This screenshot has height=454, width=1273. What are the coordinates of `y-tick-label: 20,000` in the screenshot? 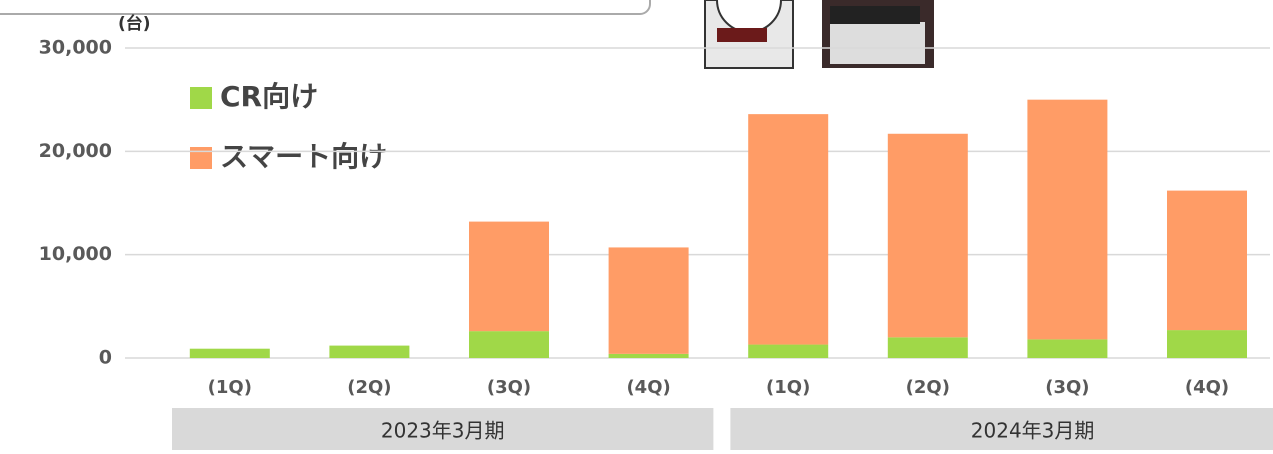 It's located at (75, 151).